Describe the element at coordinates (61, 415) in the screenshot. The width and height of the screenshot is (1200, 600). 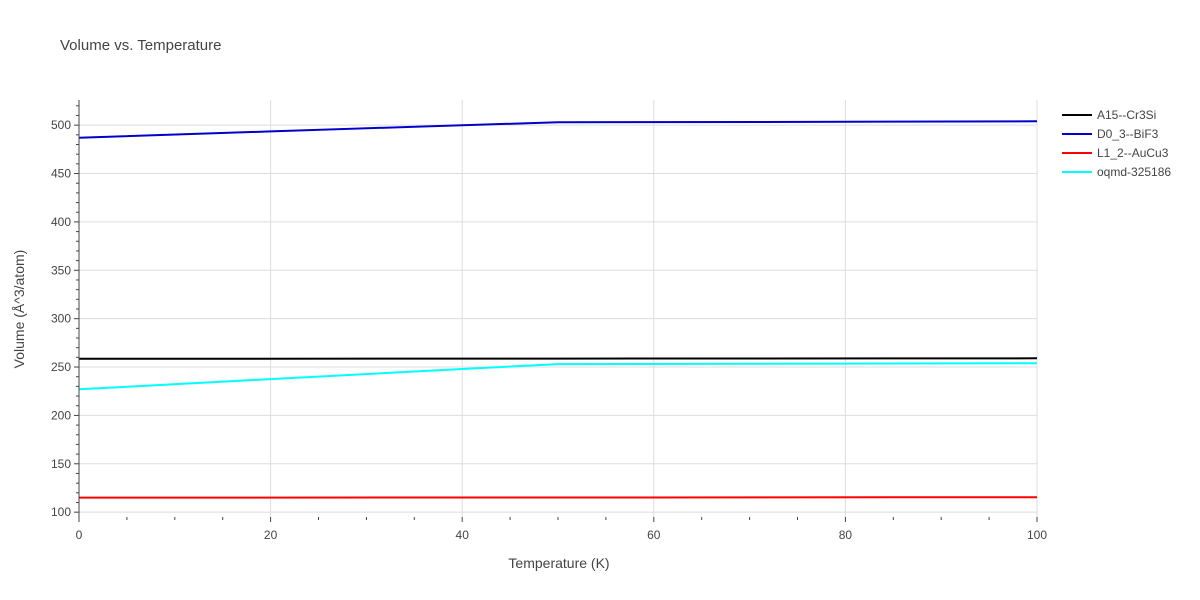
I see `y-tick-label: 200` at that location.